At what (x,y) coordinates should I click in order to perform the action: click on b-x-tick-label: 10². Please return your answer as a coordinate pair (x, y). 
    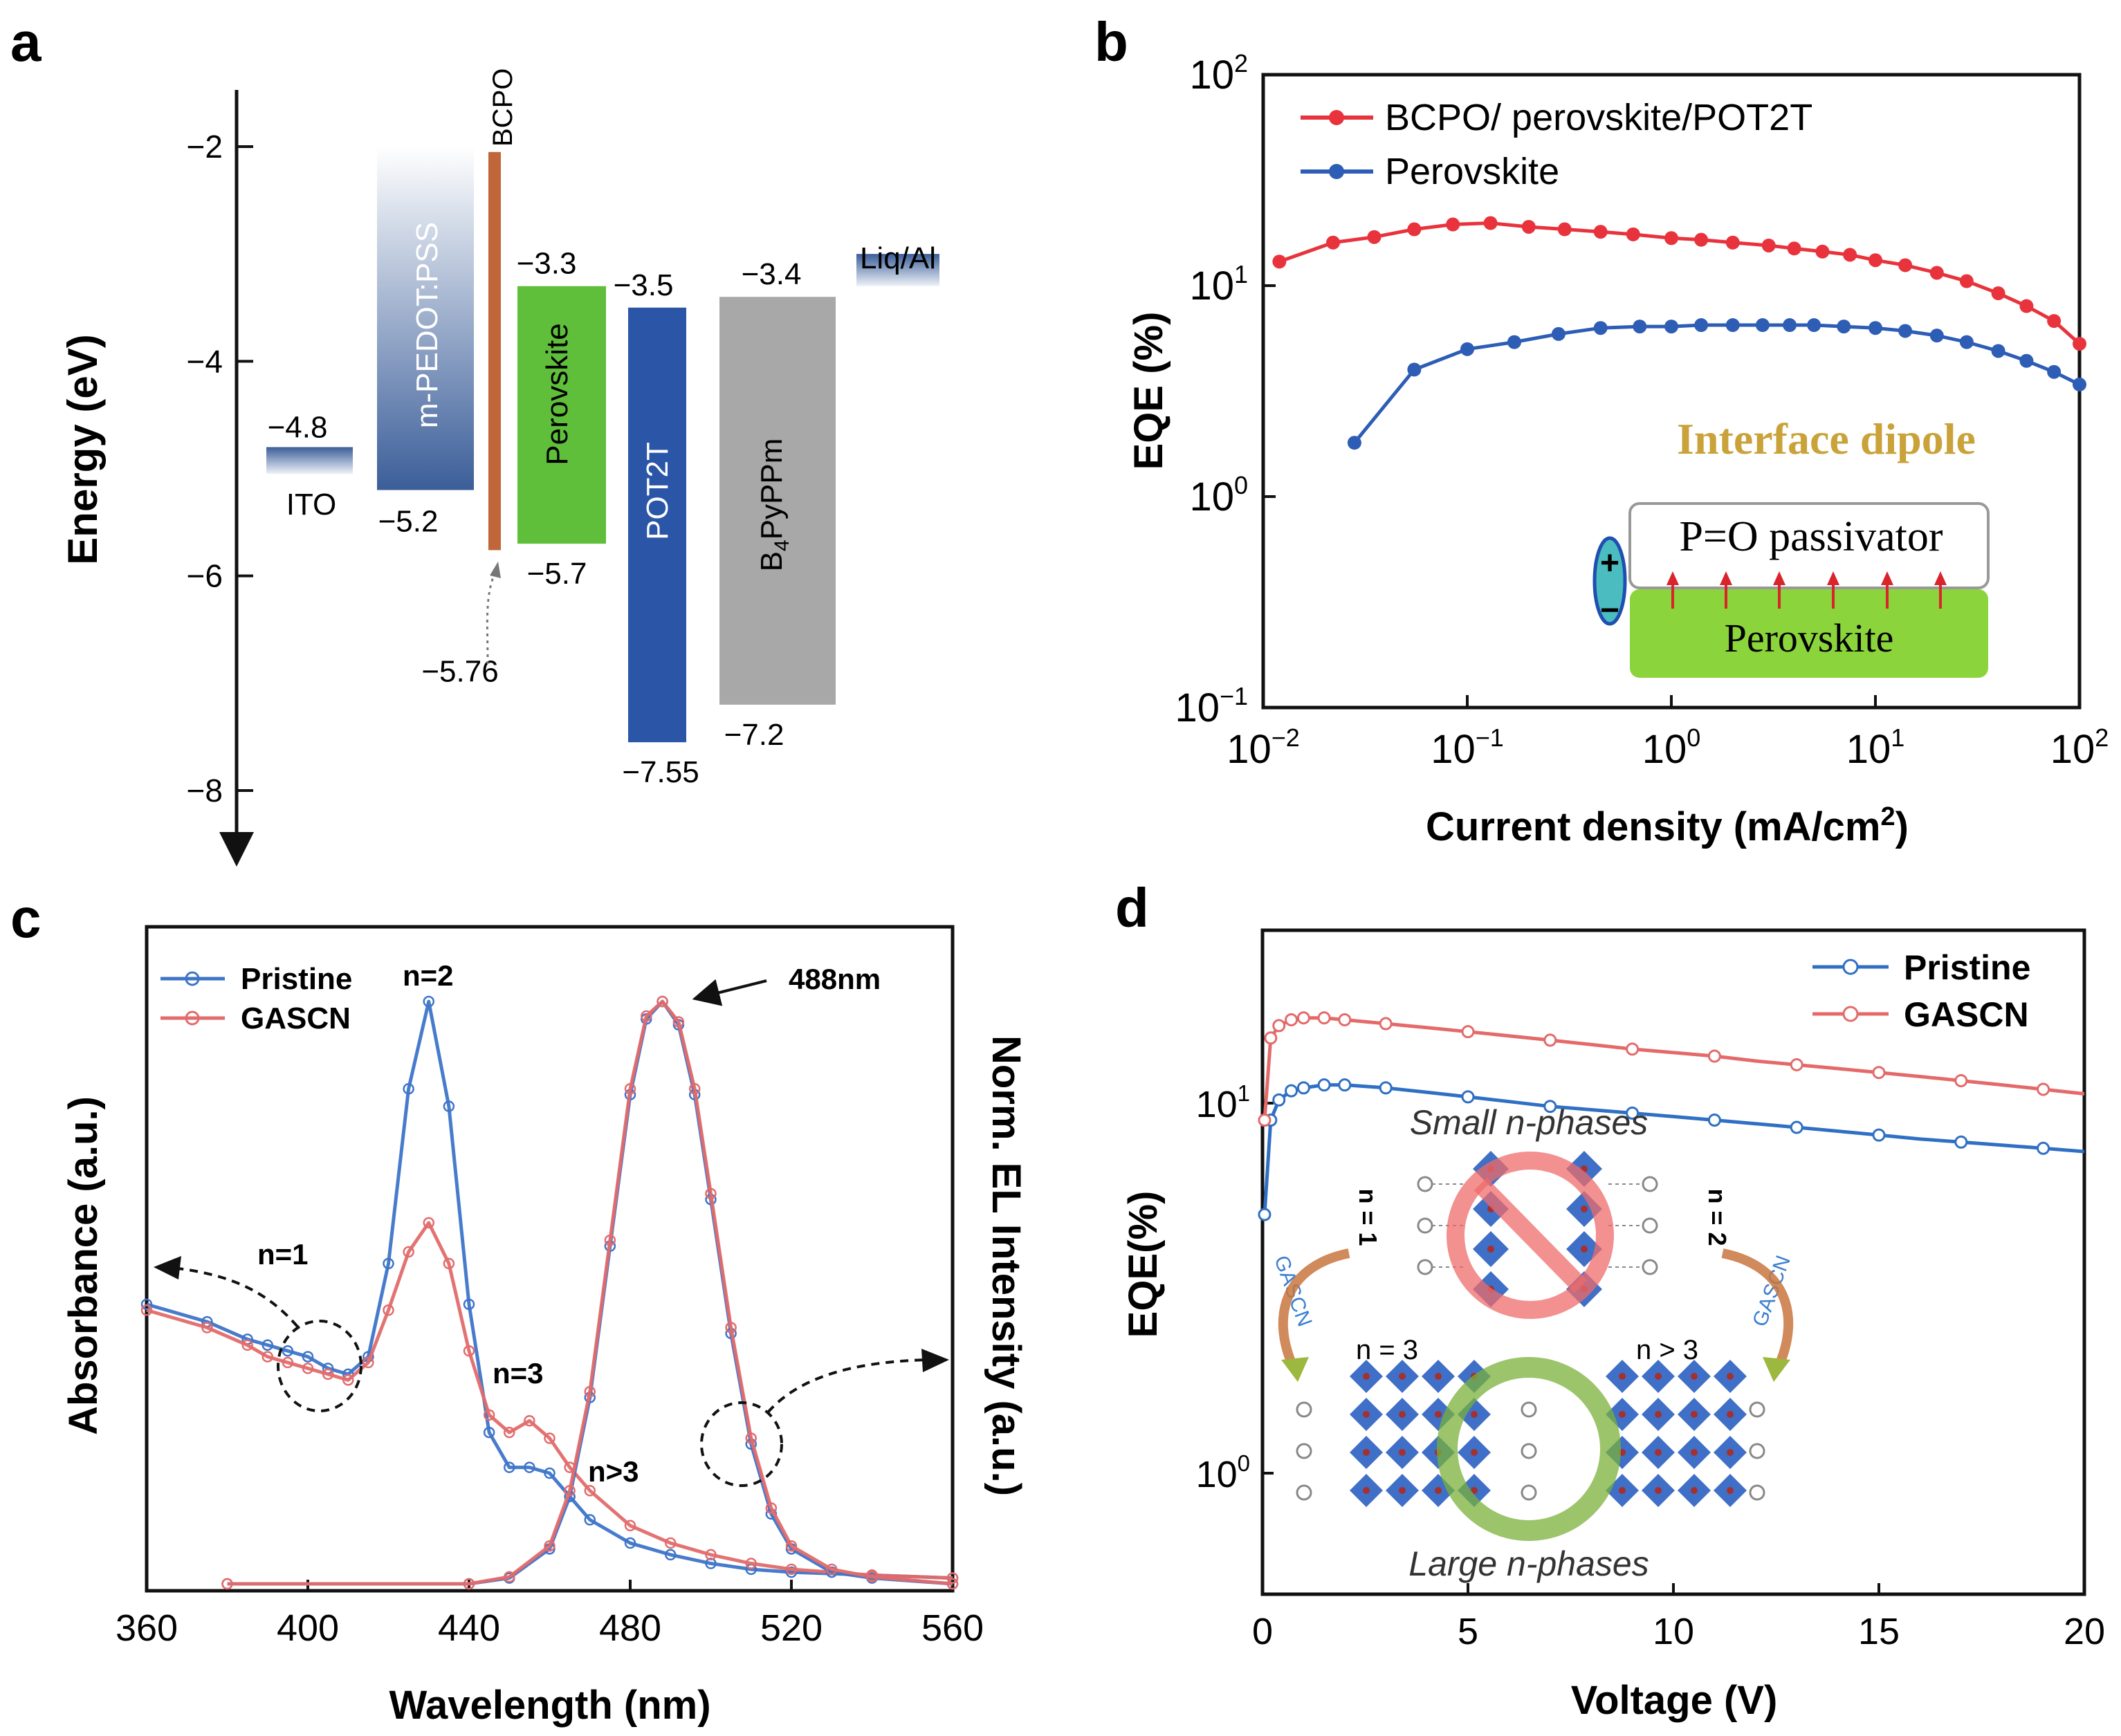
    Looking at the image, I should click on (2079, 747).